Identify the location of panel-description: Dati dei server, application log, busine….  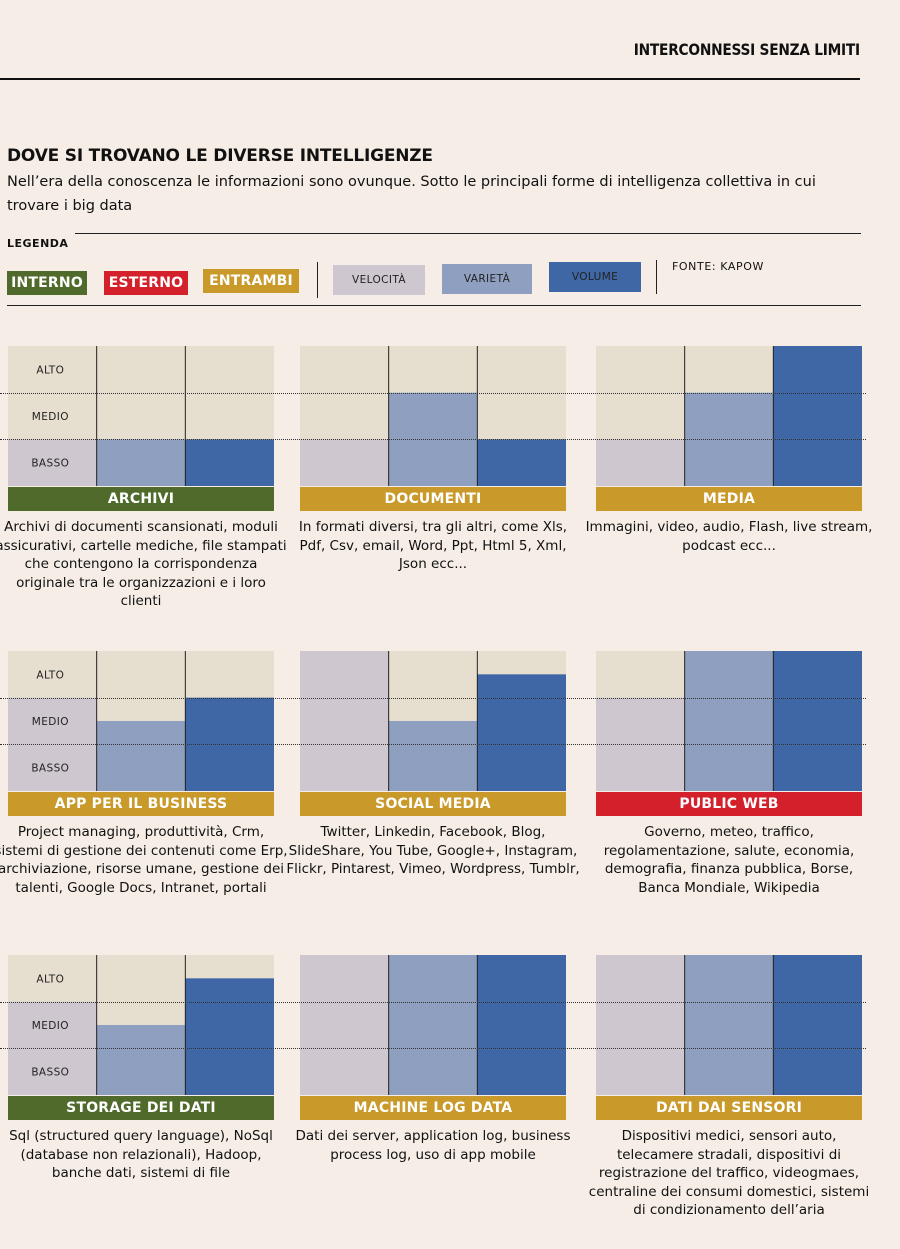
(433, 1145).